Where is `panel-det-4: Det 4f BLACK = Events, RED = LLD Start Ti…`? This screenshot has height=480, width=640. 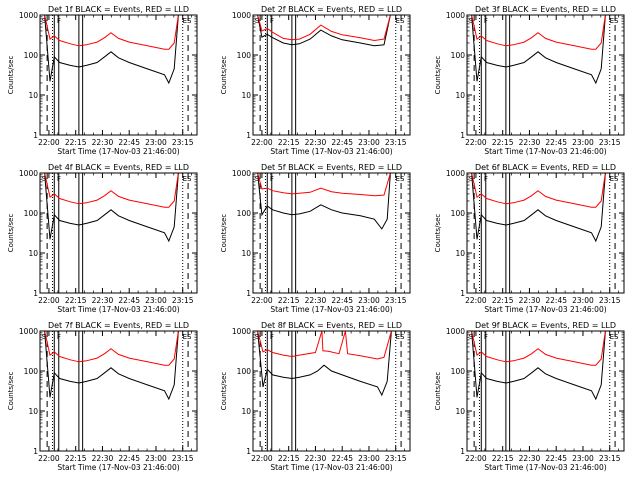
panel-det-4: Det 4f BLACK = Events, RED = LLD Start Ti… is located at coordinates (102, 238).